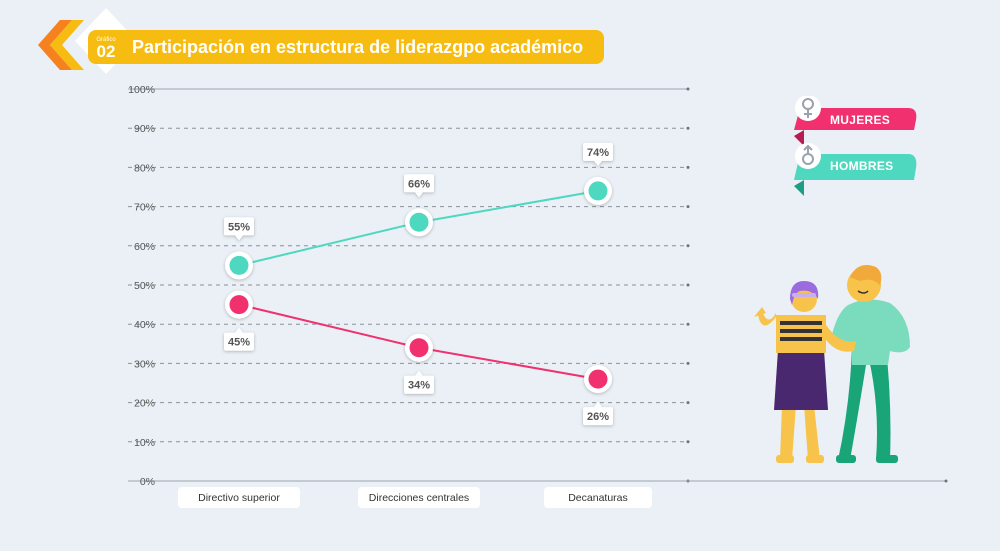 Image resolution: width=1000 pixels, height=551 pixels. I want to click on y-tick-label: 60%, so click(144, 247).